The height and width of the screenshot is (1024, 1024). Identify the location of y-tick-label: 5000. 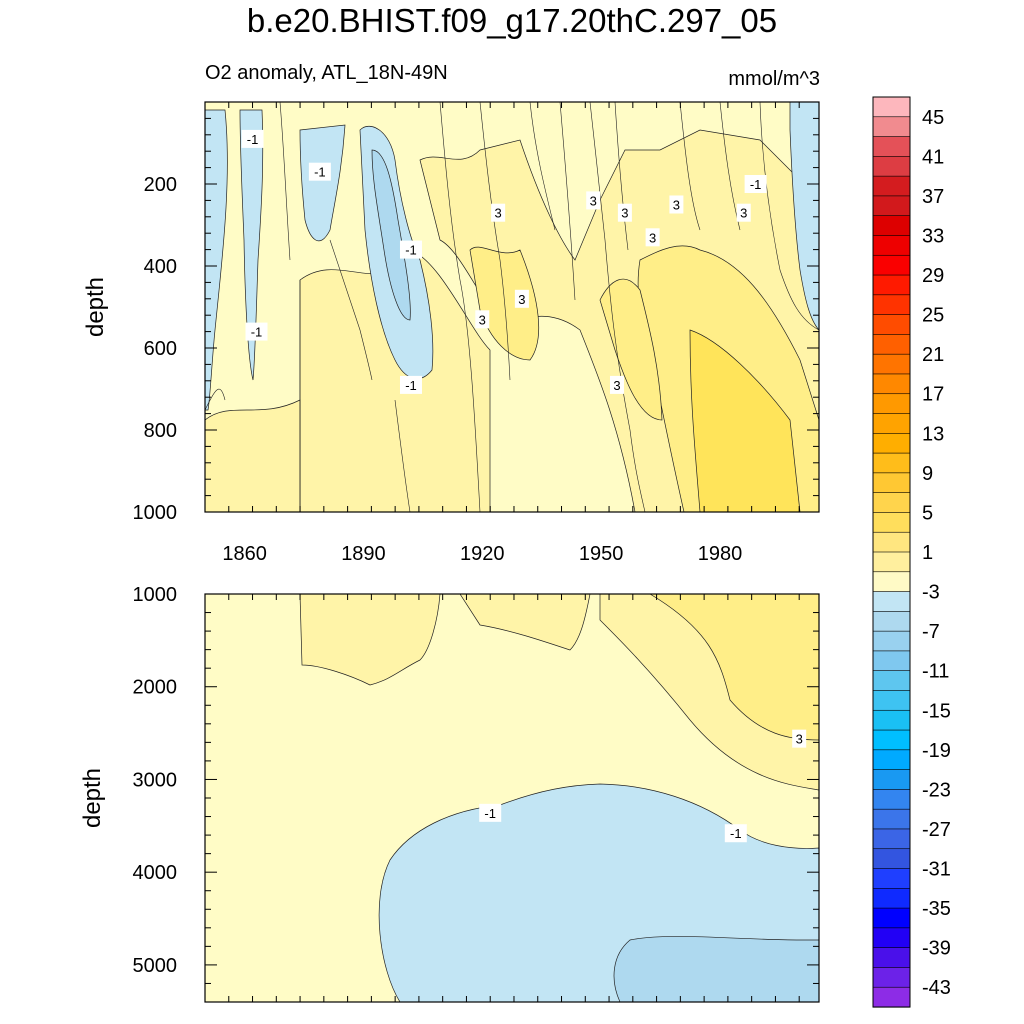
(155, 966).